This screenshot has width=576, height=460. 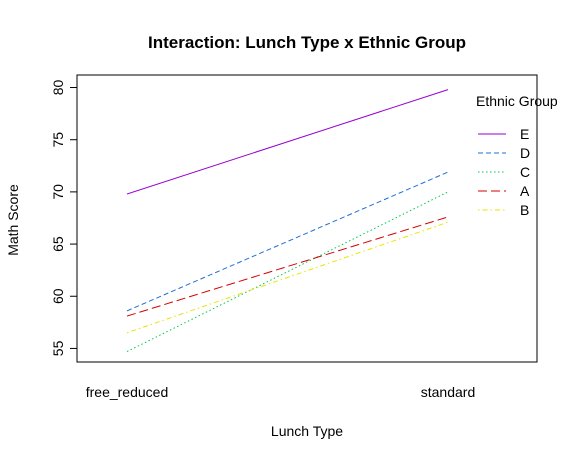 What do you see at coordinates (281, 392) in the screenshot?
I see `x-axis: free_reduced standard` at bounding box center [281, 392].